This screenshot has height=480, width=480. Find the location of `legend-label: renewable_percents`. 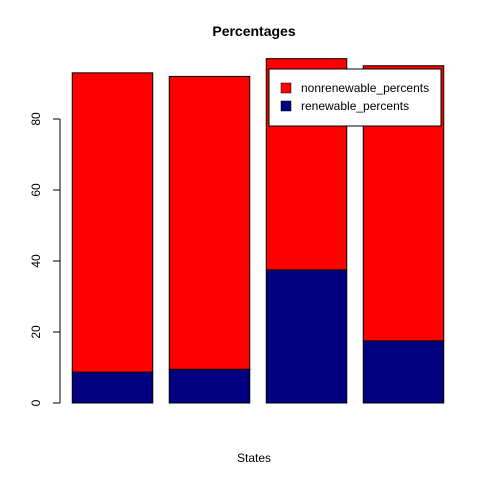

legend-label: renewable_percents is located at coordinates (355, 106).